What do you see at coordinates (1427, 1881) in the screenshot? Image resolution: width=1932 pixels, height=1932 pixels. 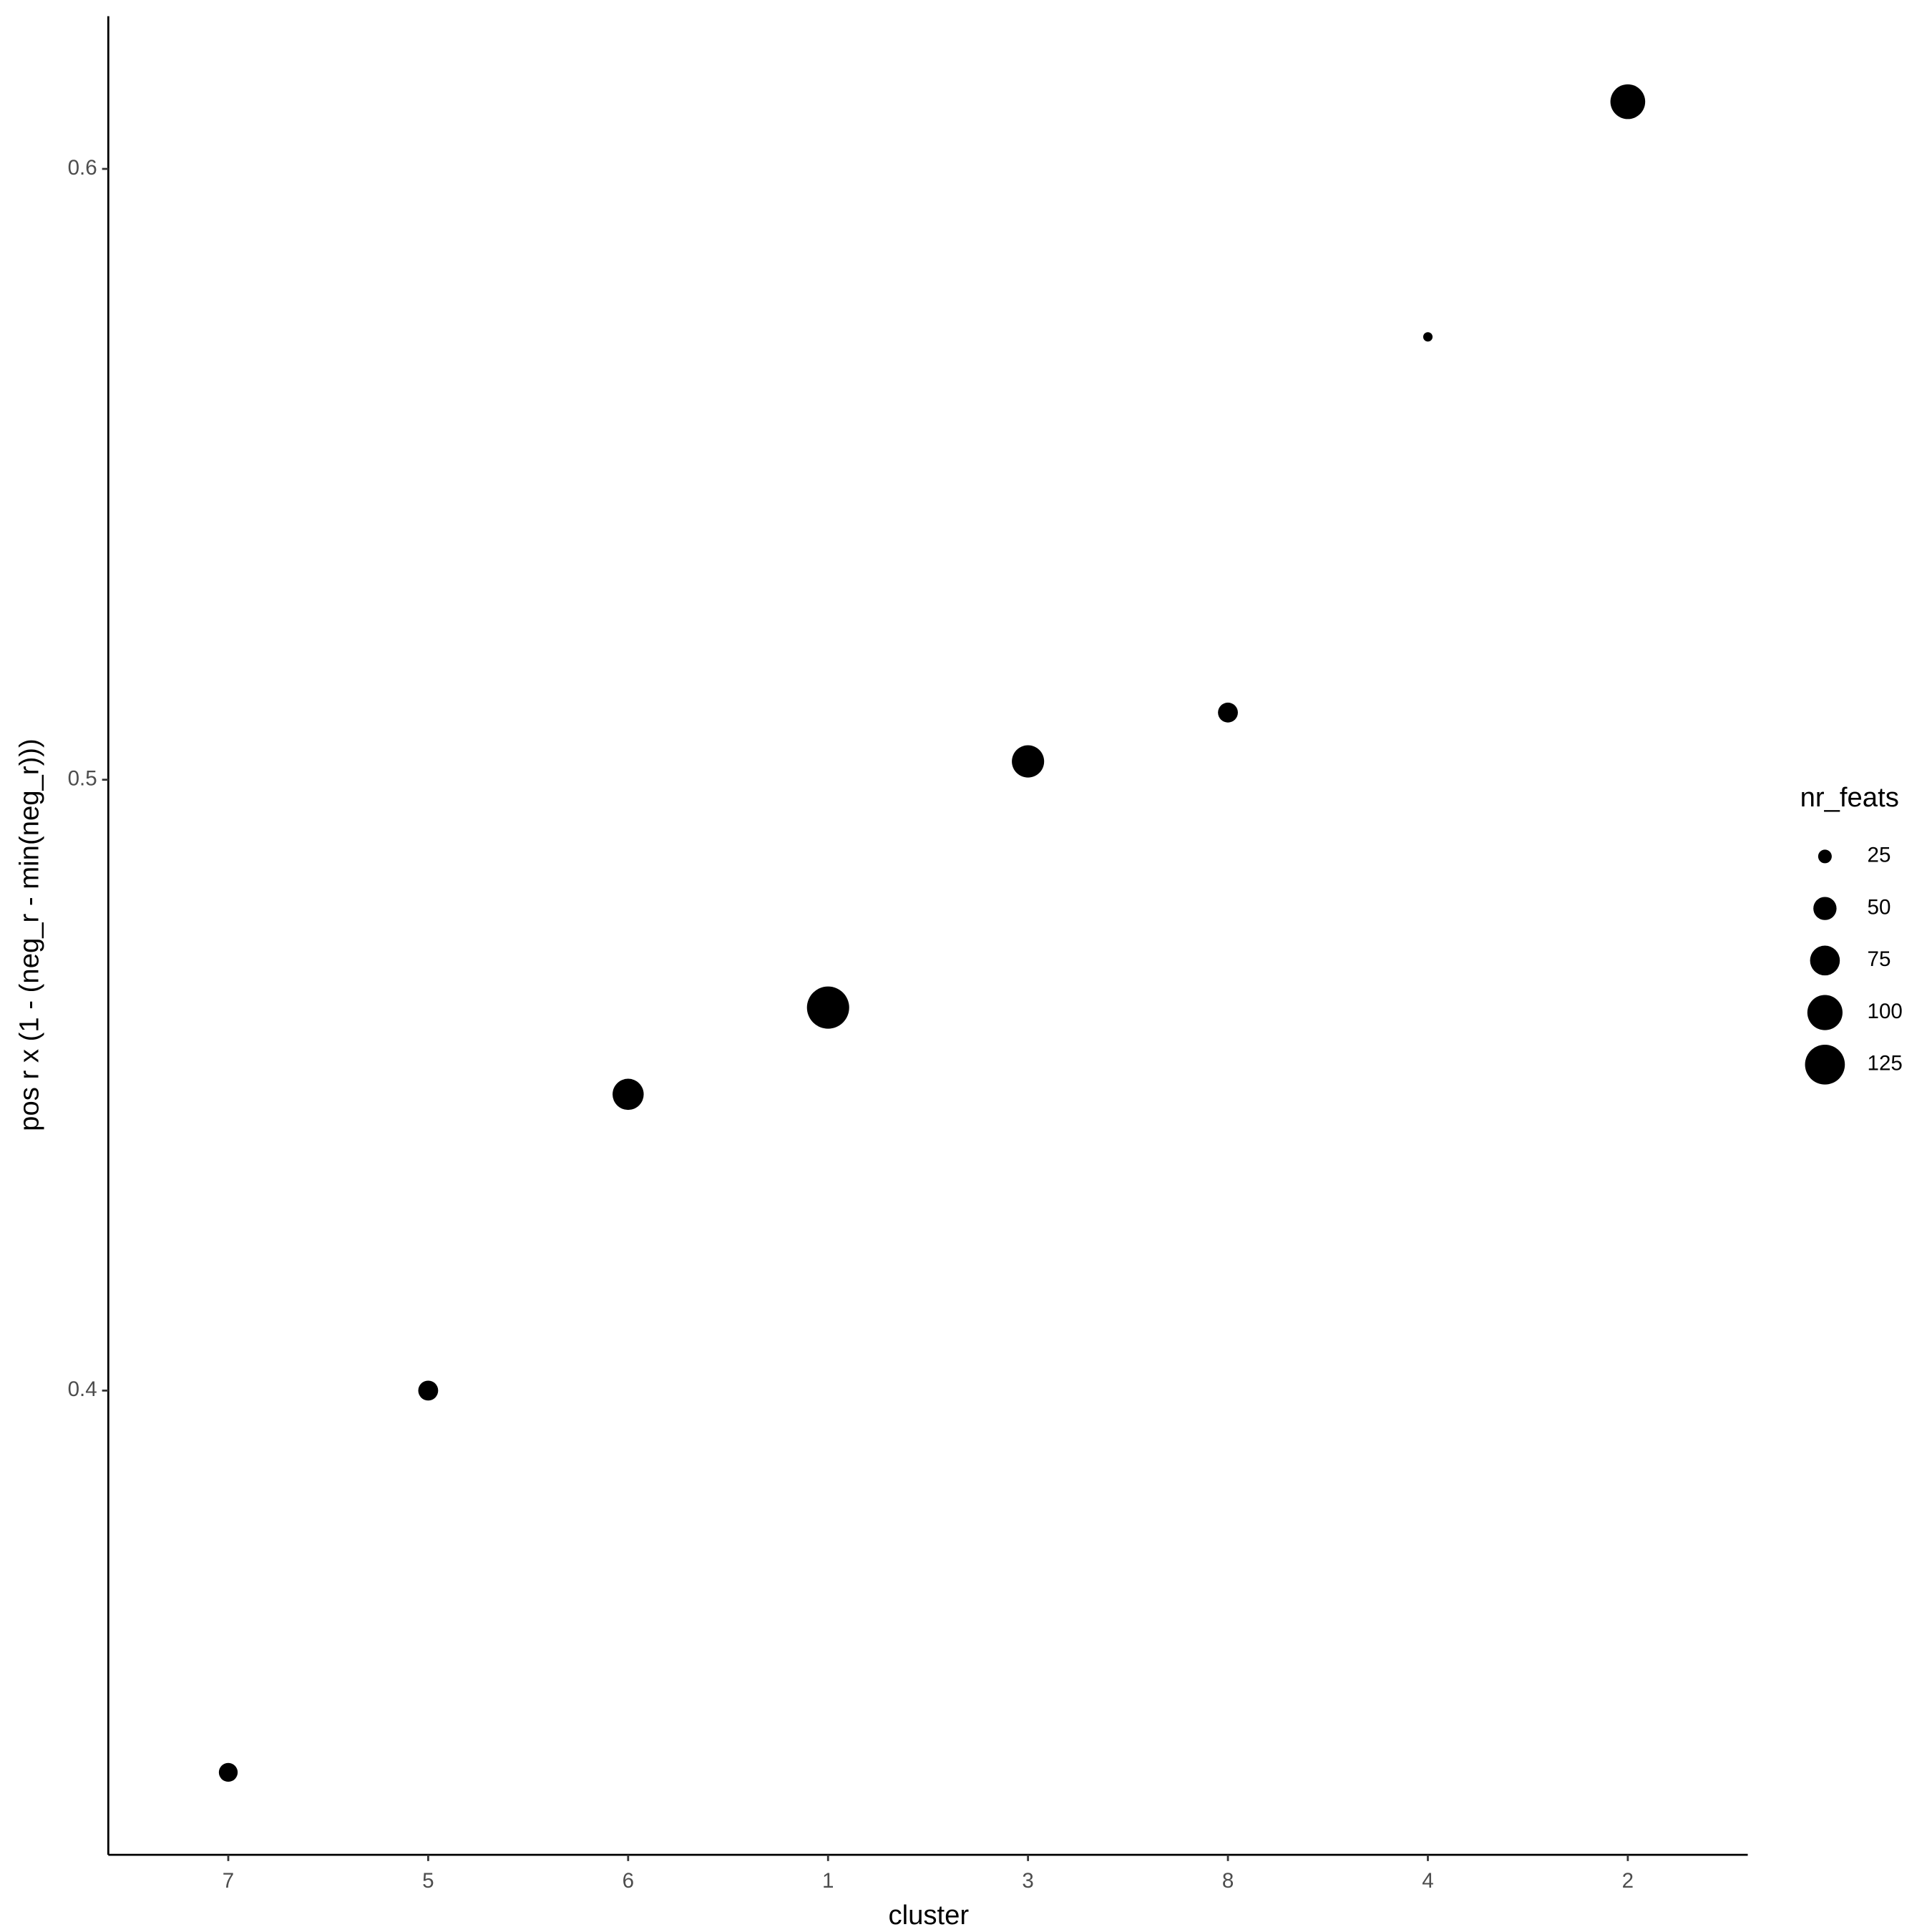 I see `x-tick-label: 4` at bounding box center [1427, 1881].